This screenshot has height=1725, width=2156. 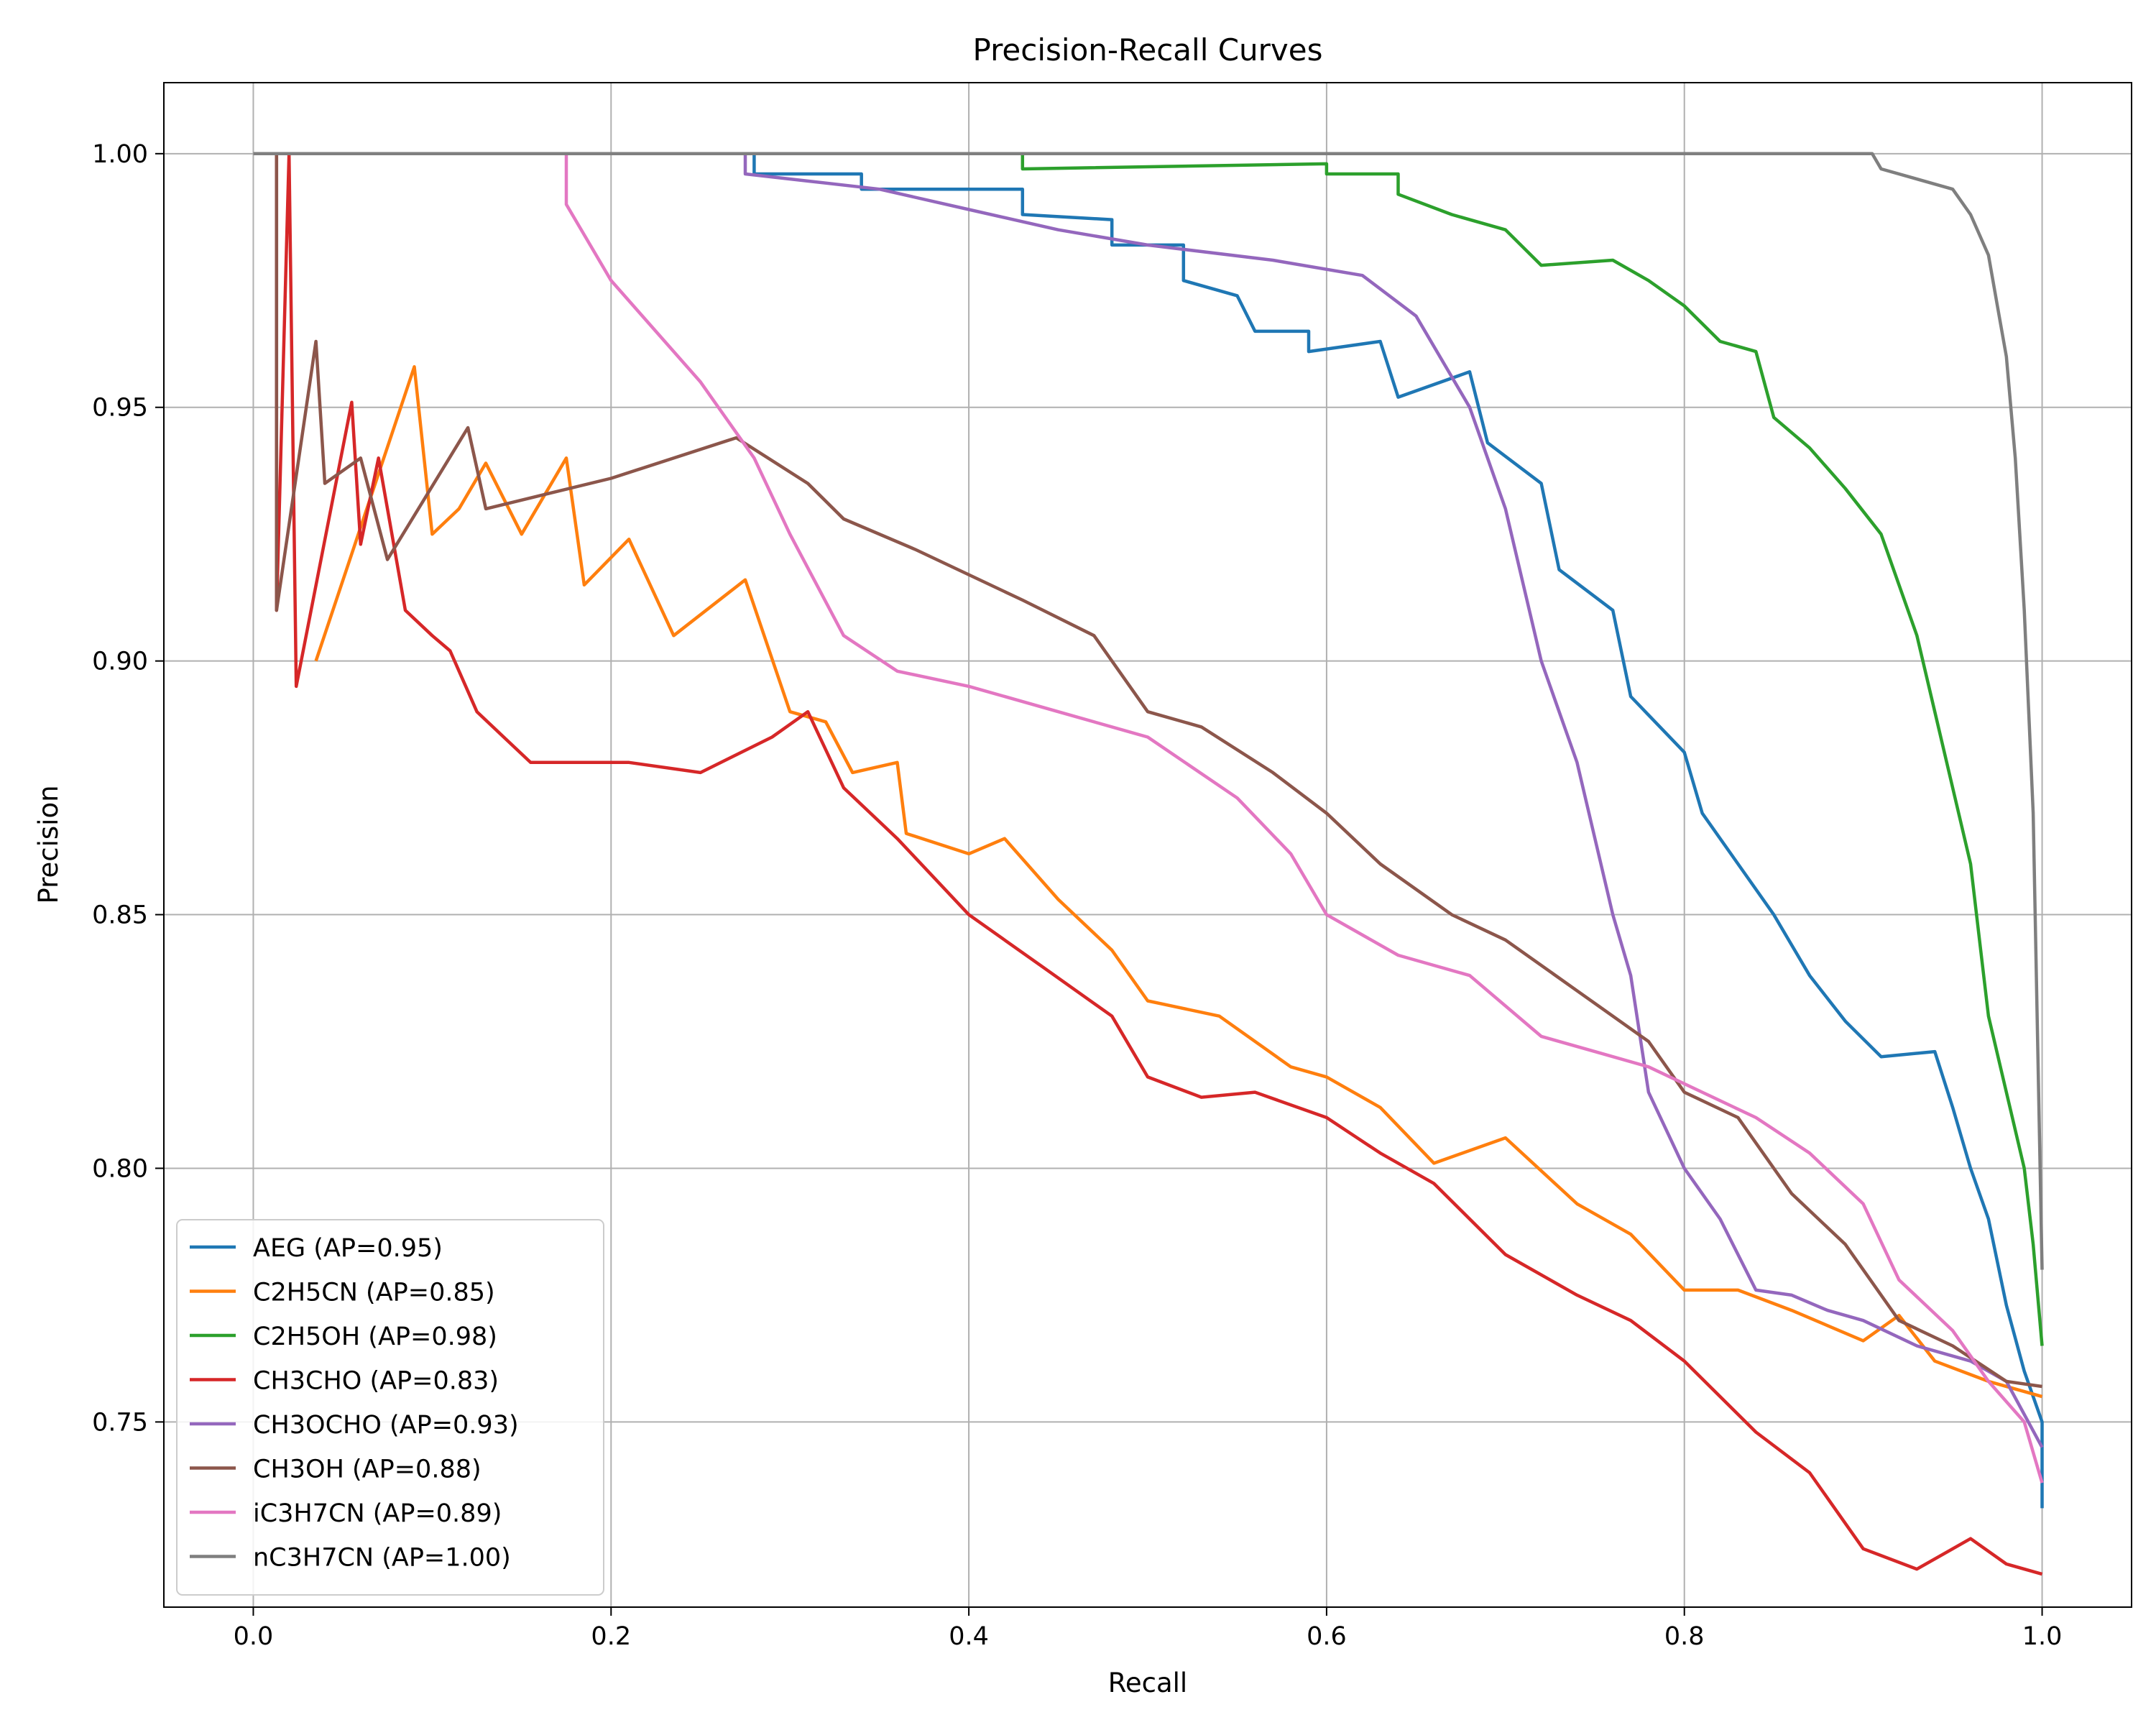 What do you see at coordinates (2043, 1636) in the screenshot?
I see `x-tick-label: 1.0` at bounding box center [2043, 1636].